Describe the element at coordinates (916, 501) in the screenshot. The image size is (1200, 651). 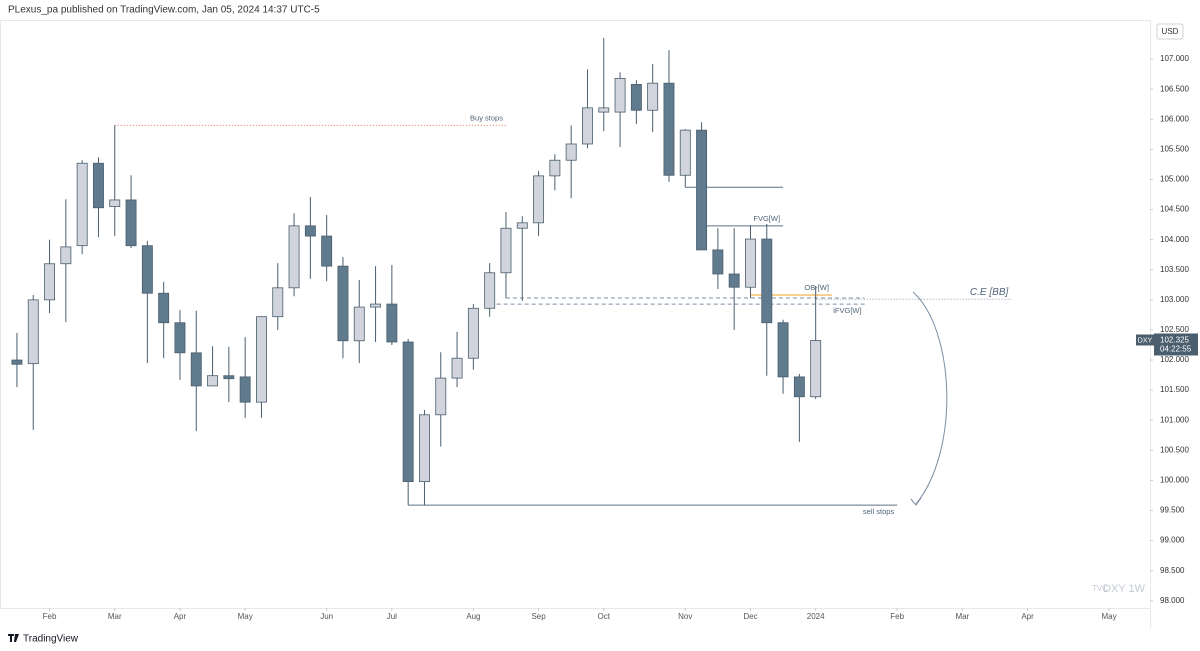
I see `projection-arrowhead` at that location.